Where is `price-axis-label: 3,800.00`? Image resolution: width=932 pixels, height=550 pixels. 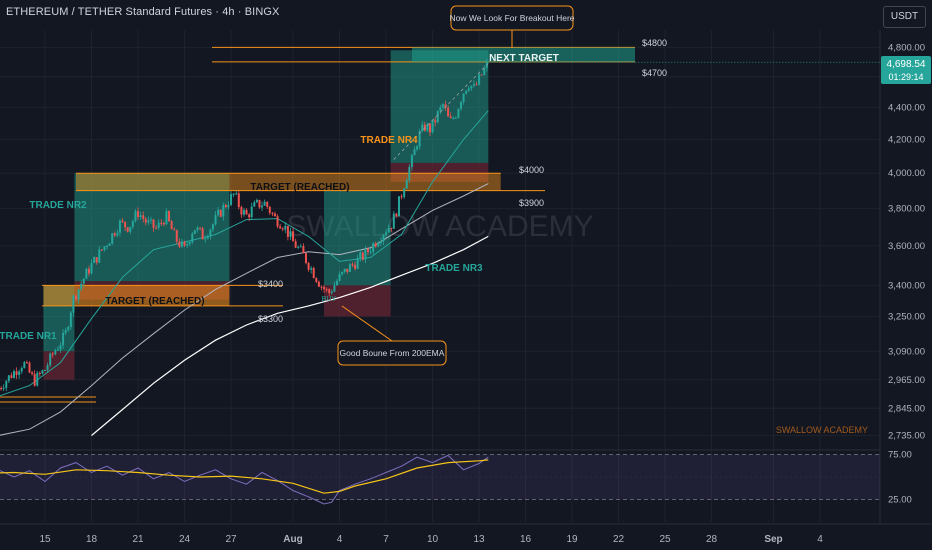 price-axis-label: 3,800.00 is located at coordinates (906, 209).